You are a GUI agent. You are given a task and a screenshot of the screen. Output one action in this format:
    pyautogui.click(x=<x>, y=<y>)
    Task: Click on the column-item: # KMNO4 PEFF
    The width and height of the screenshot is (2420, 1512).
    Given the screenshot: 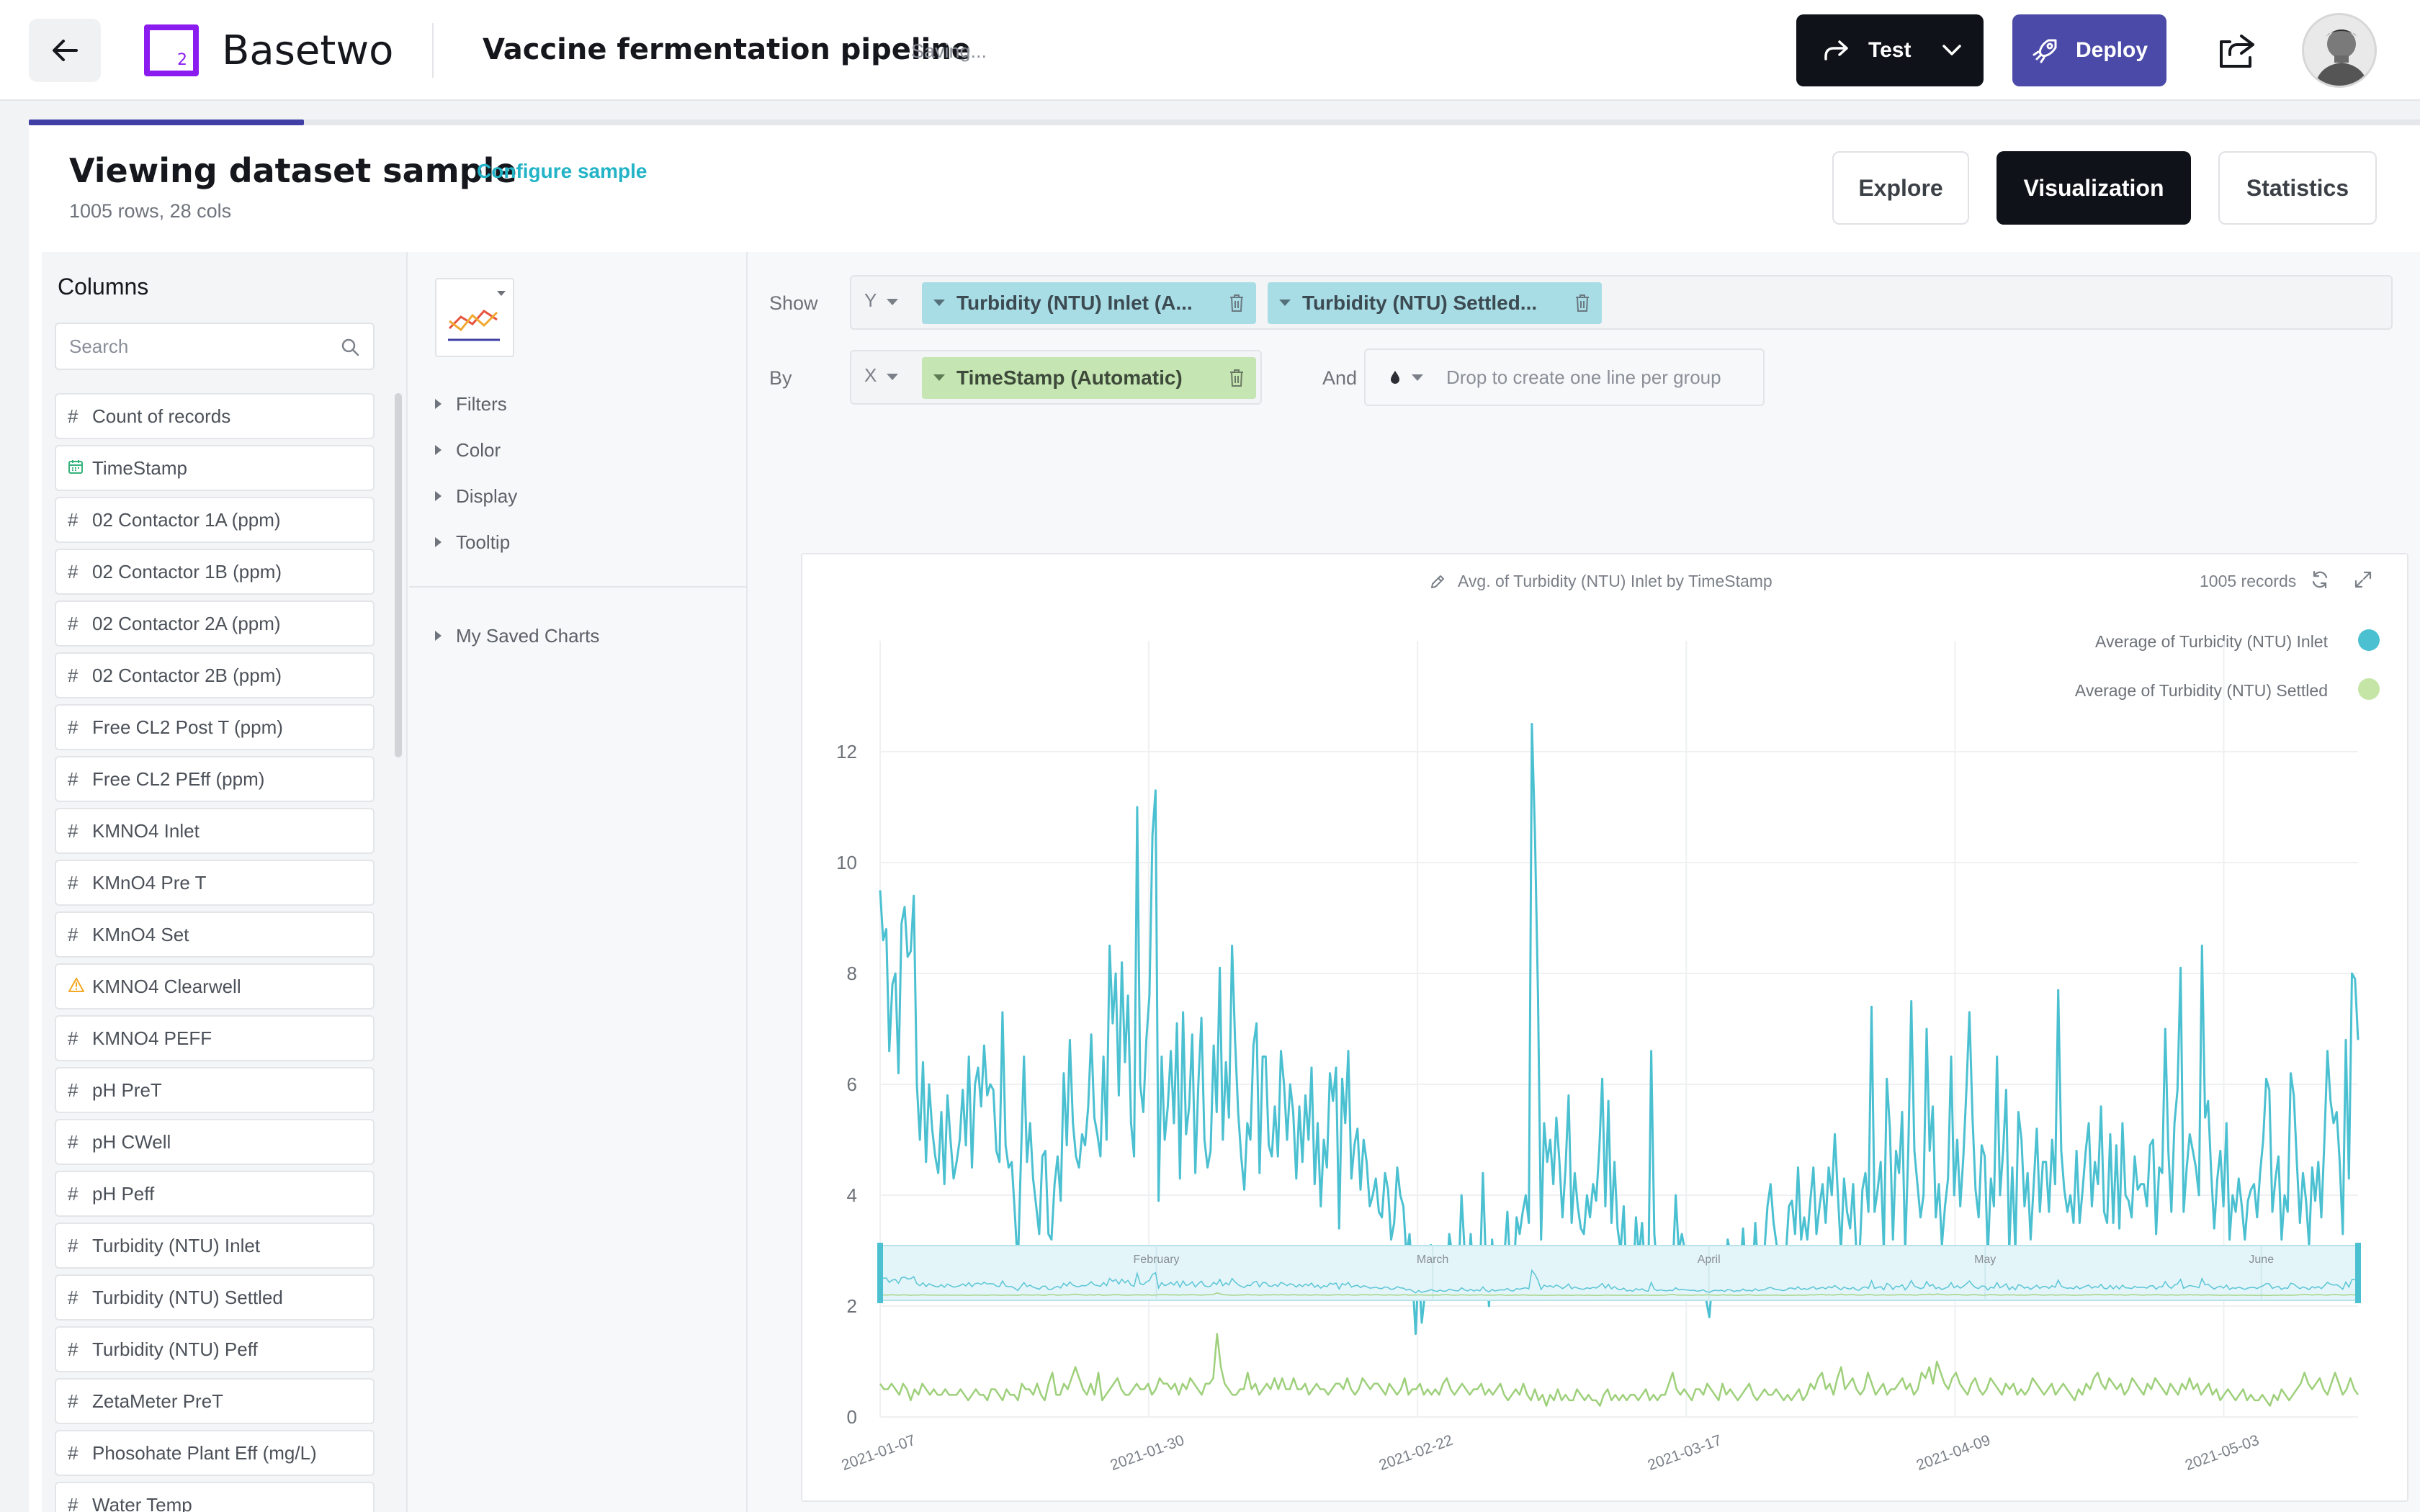 What is the action you would take?
    pyautogui.click(x=215, y=1038)
    